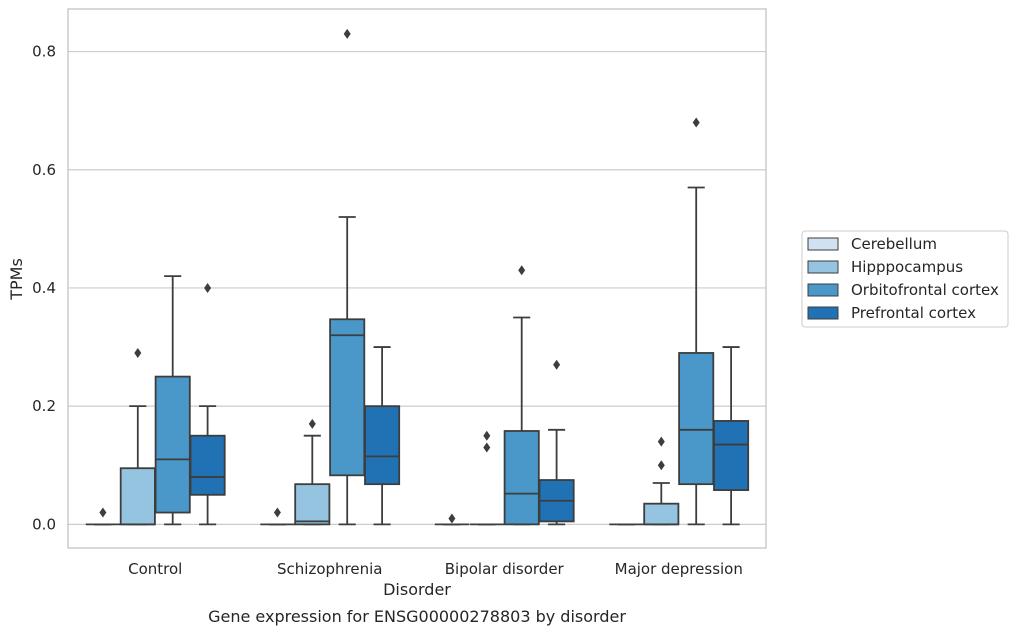 The image size is (1018, 634). Describe the element at coordinates (44, 170) in the screenshot. I see `y-tick-label: 0.6` at that location.